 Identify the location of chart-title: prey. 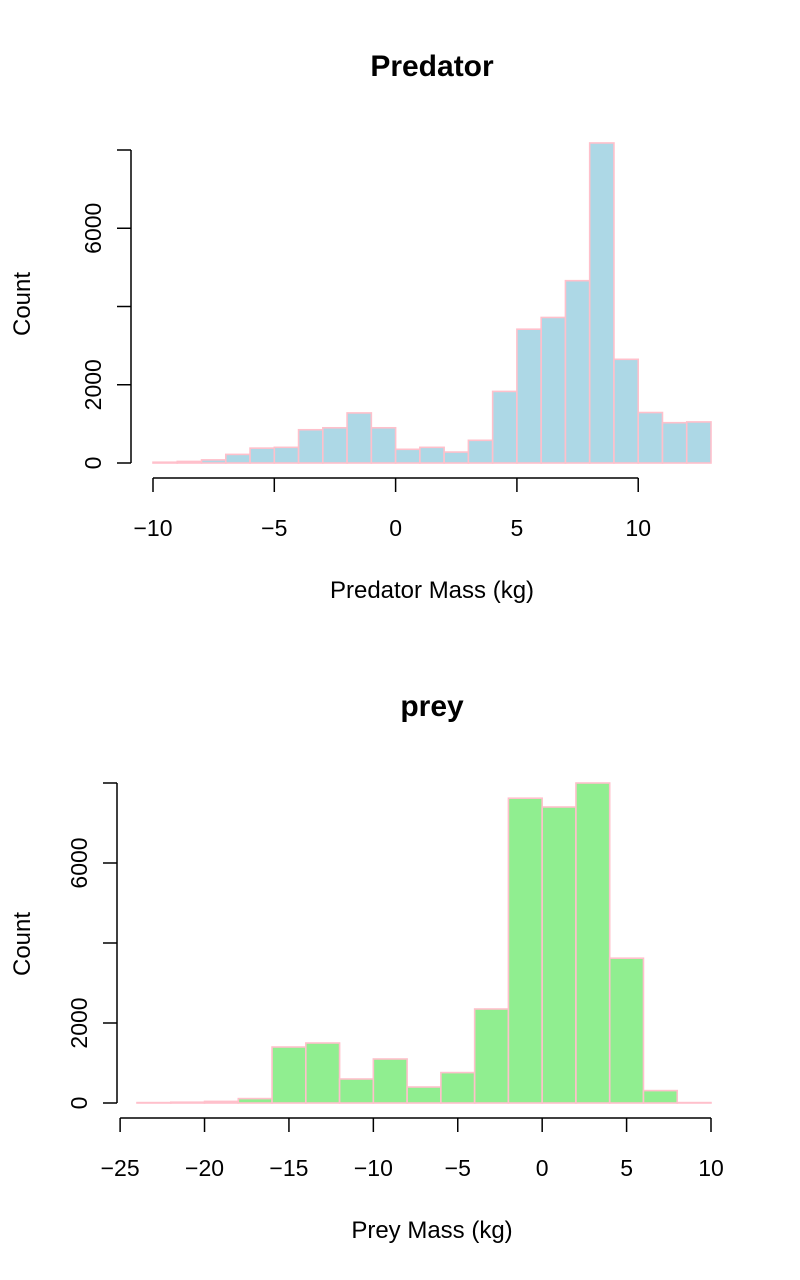
(432, 706).